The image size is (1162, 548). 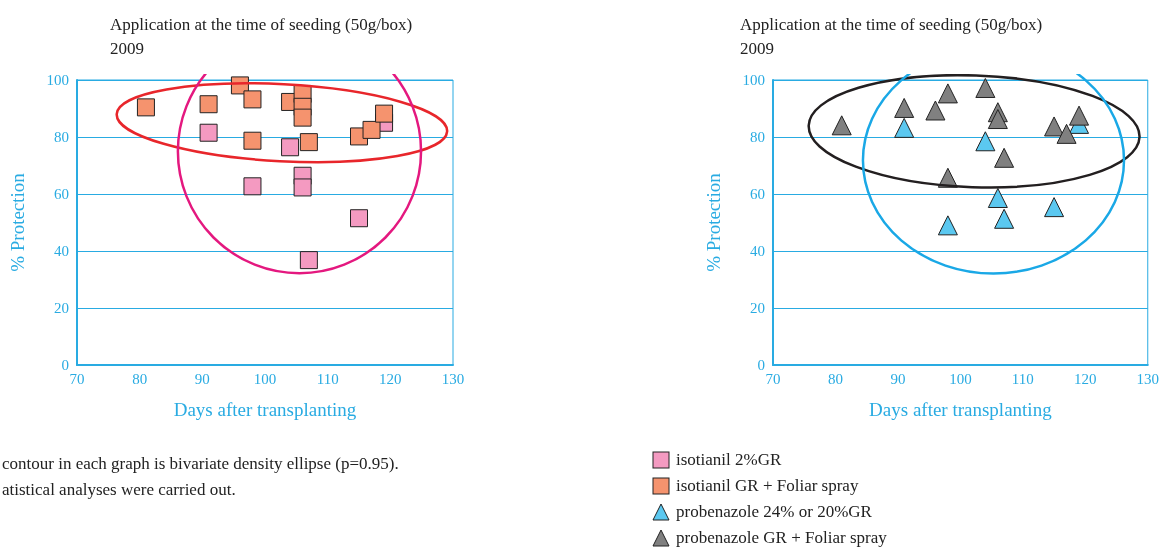 What do you see at coordinates (781, 537) in the screenshot?
I see `legend-label: probenazole GR + Foliar spray` at bounding box center [781, 537].